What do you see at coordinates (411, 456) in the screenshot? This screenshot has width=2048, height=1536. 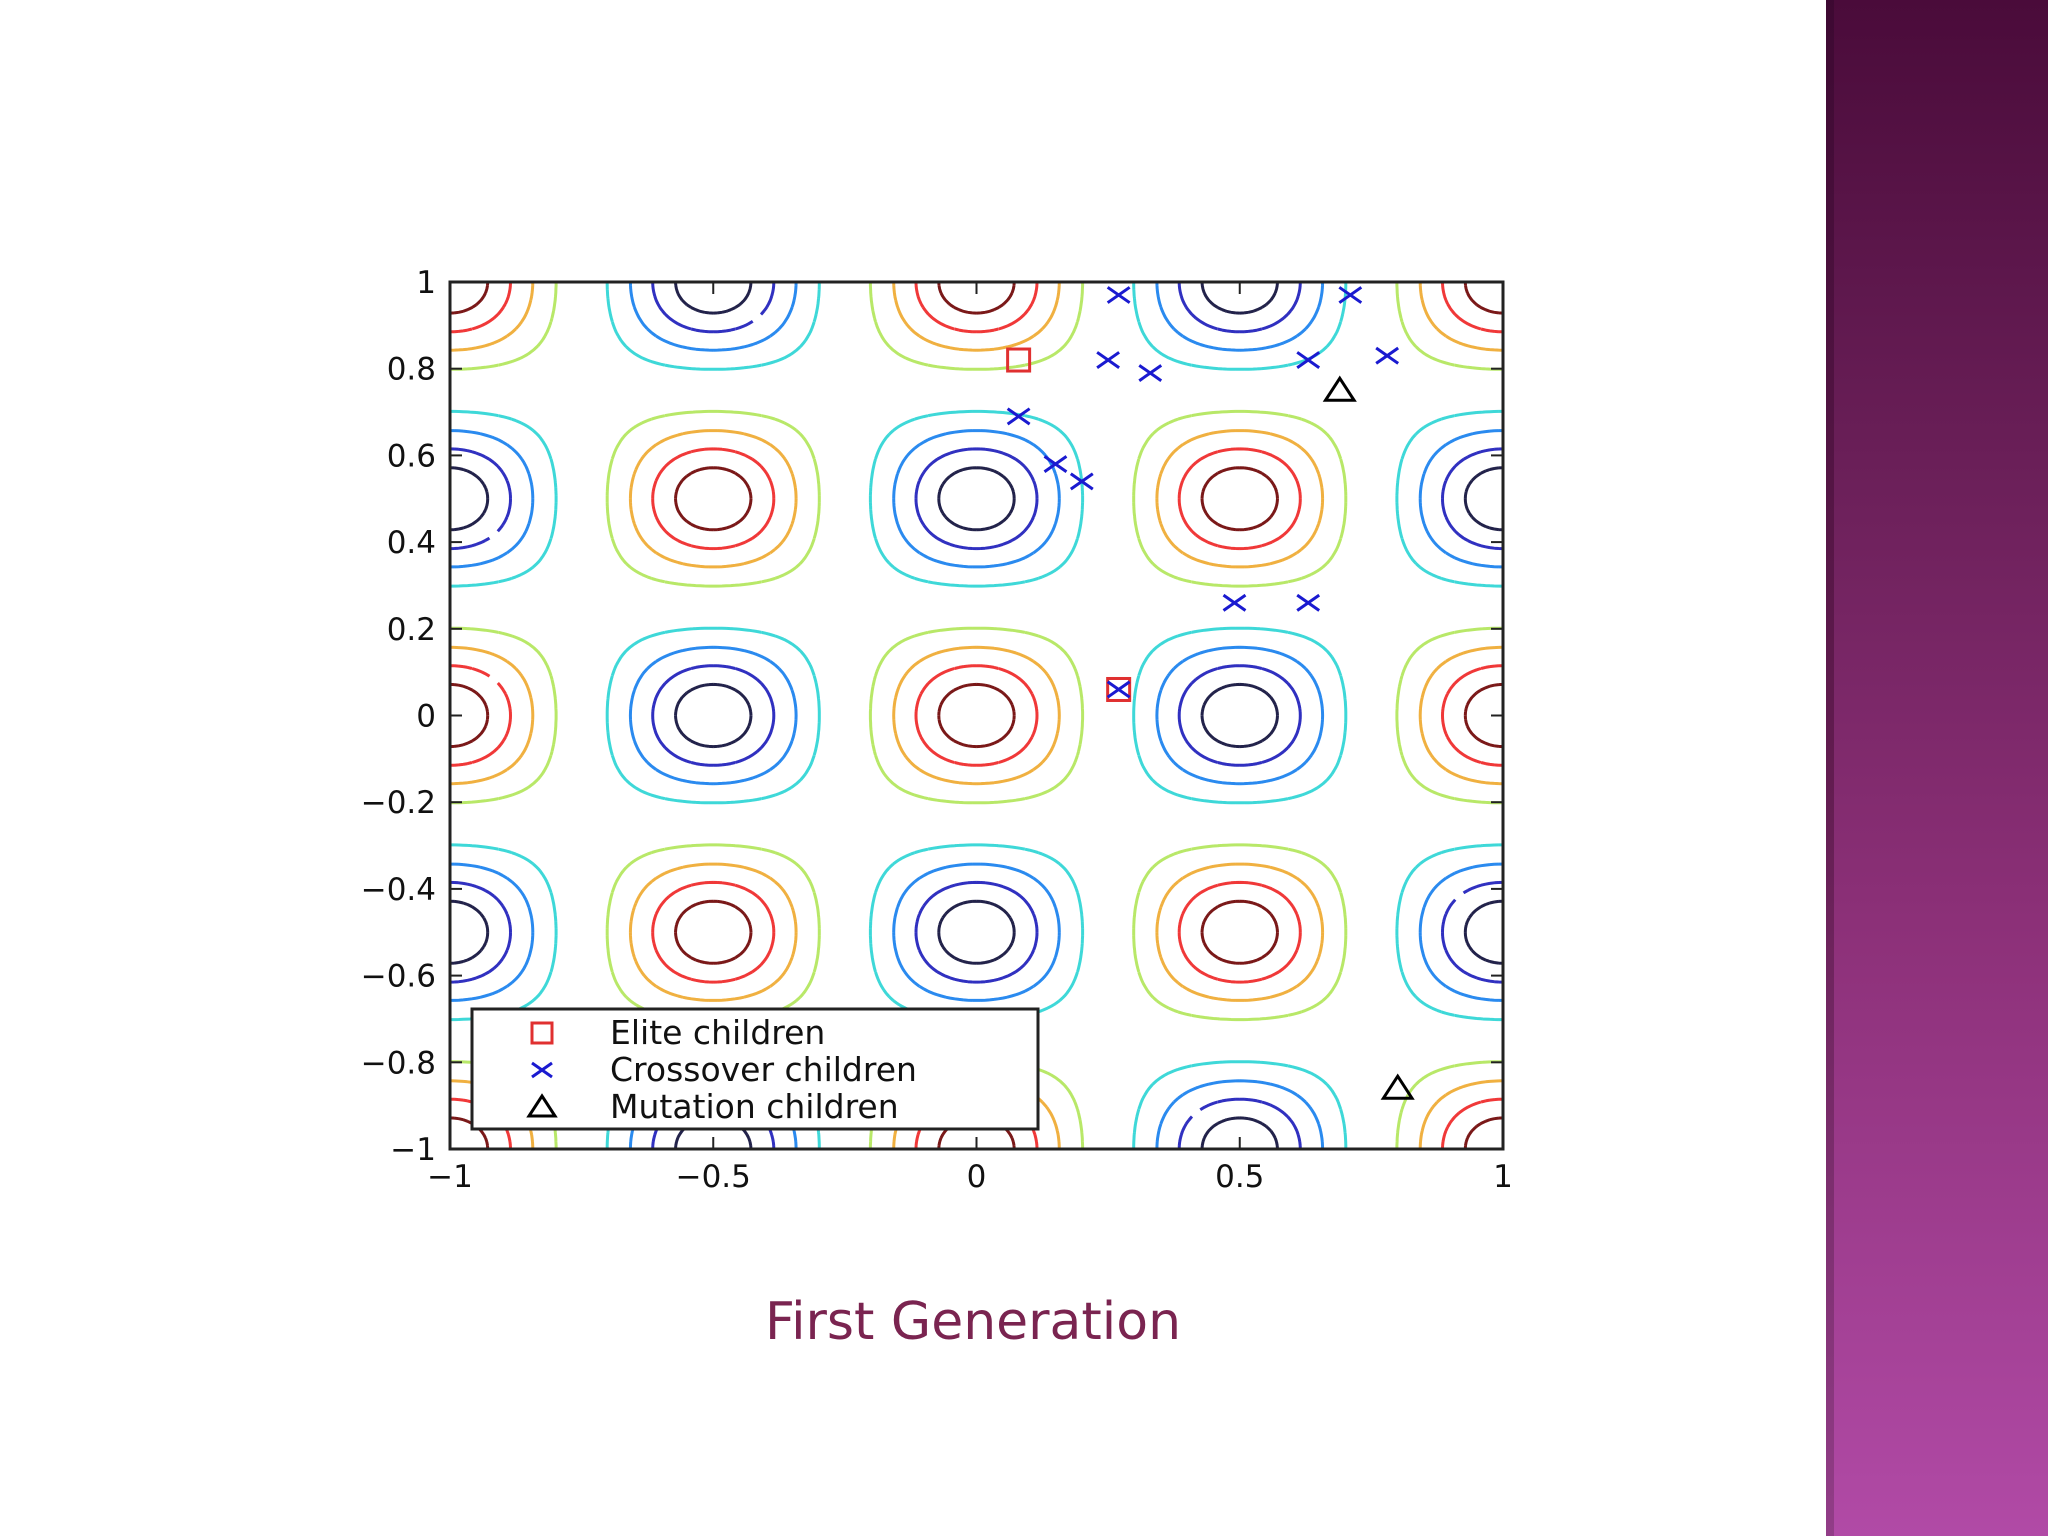 I see `y-tick-label: 0.6` at bounding box center [411, 456].